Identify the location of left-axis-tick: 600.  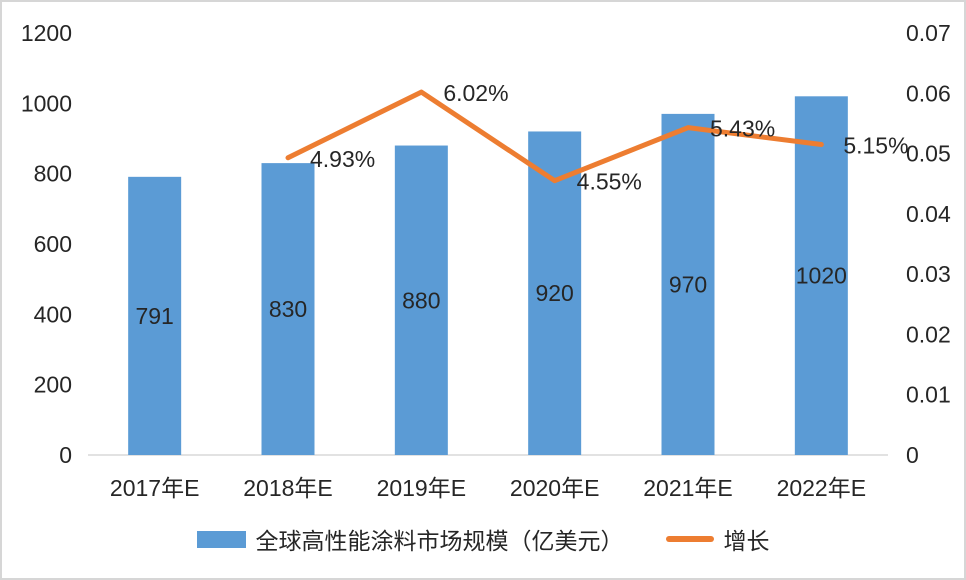
(53, 244).